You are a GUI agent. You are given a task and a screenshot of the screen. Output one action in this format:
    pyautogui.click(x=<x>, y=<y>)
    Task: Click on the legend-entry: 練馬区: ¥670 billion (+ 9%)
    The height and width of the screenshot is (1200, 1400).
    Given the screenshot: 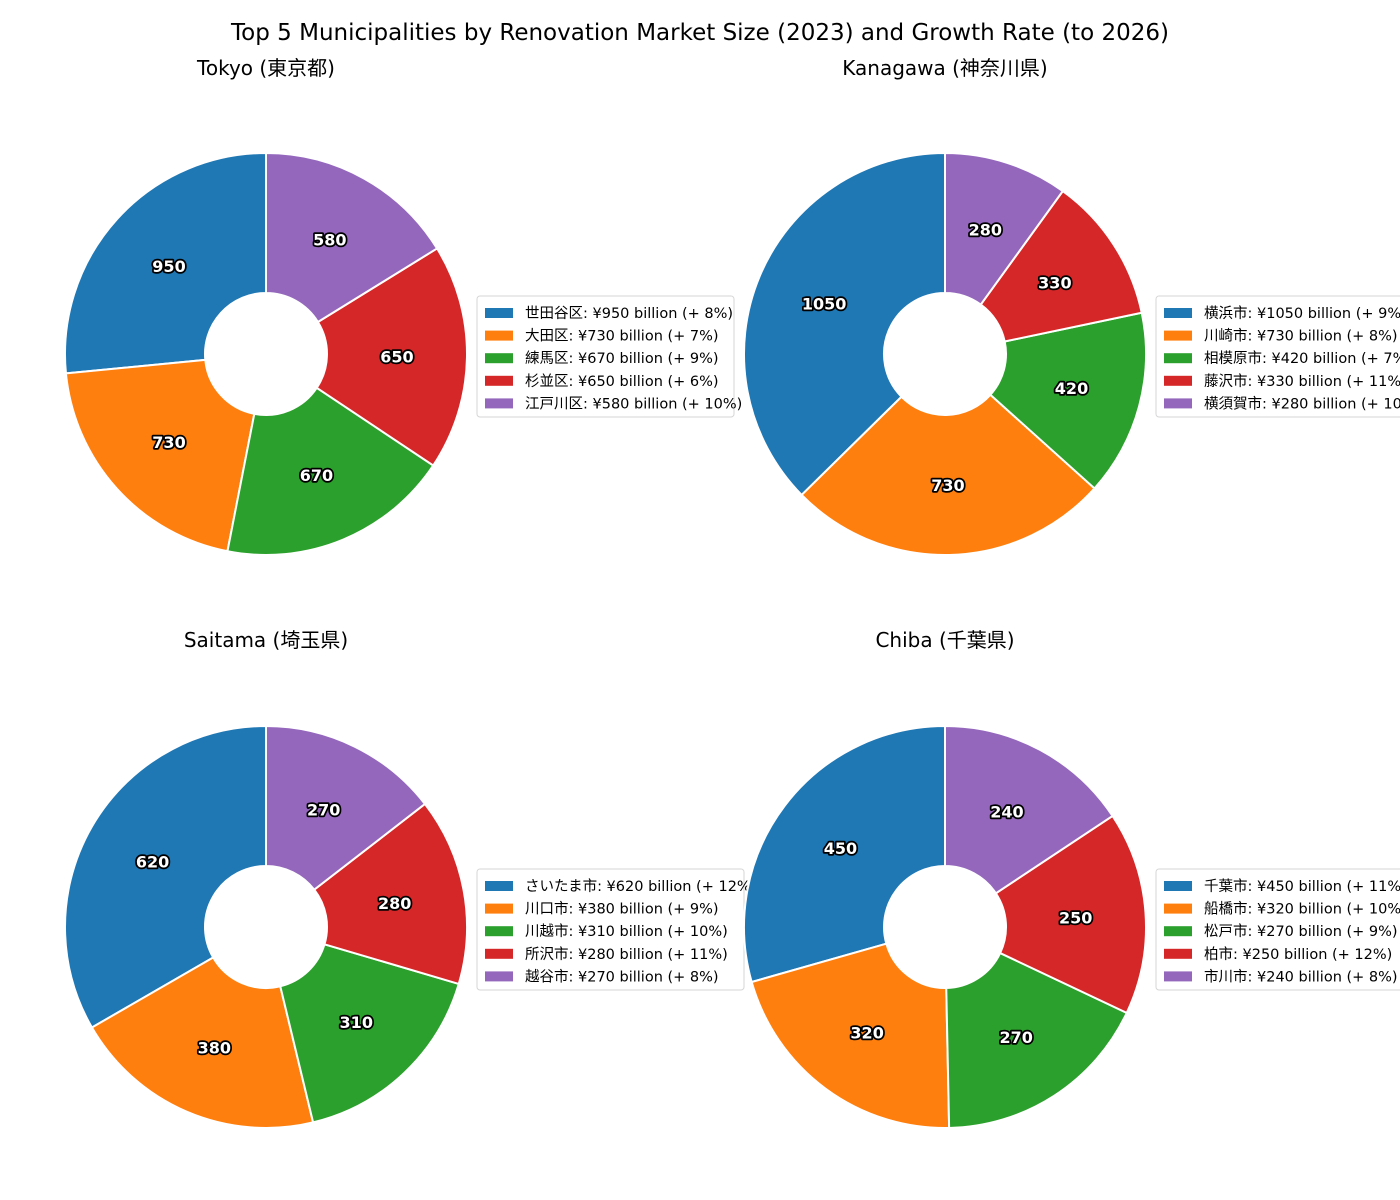 What is the action you would take?
    pyautogui.click(x=622, y=358)
    